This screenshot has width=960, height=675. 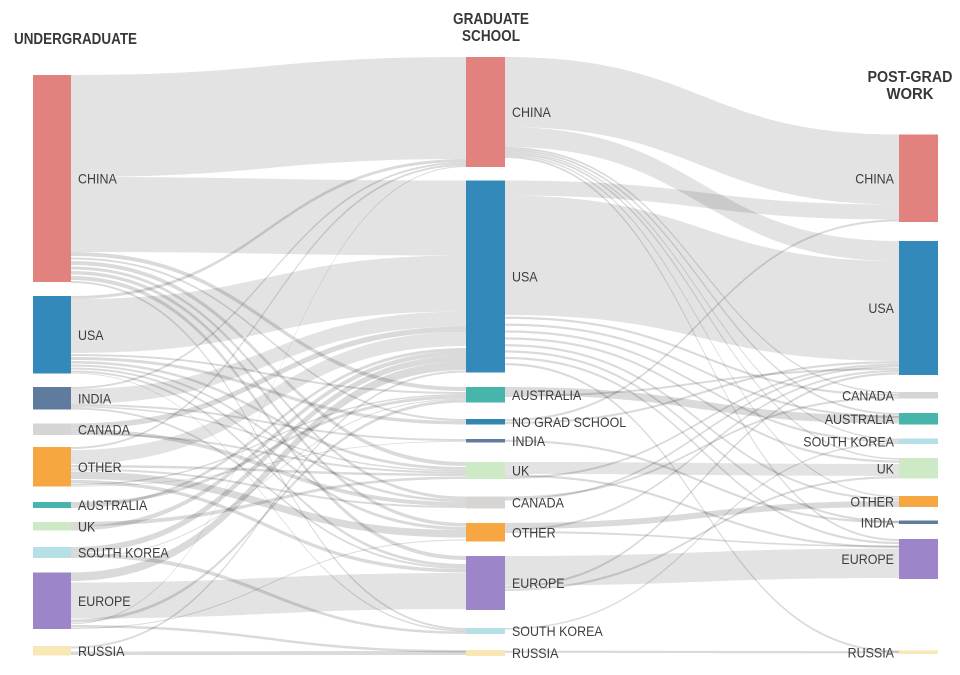 I want to click on svg-text: GRADUATE, so click(x=491, y=19).